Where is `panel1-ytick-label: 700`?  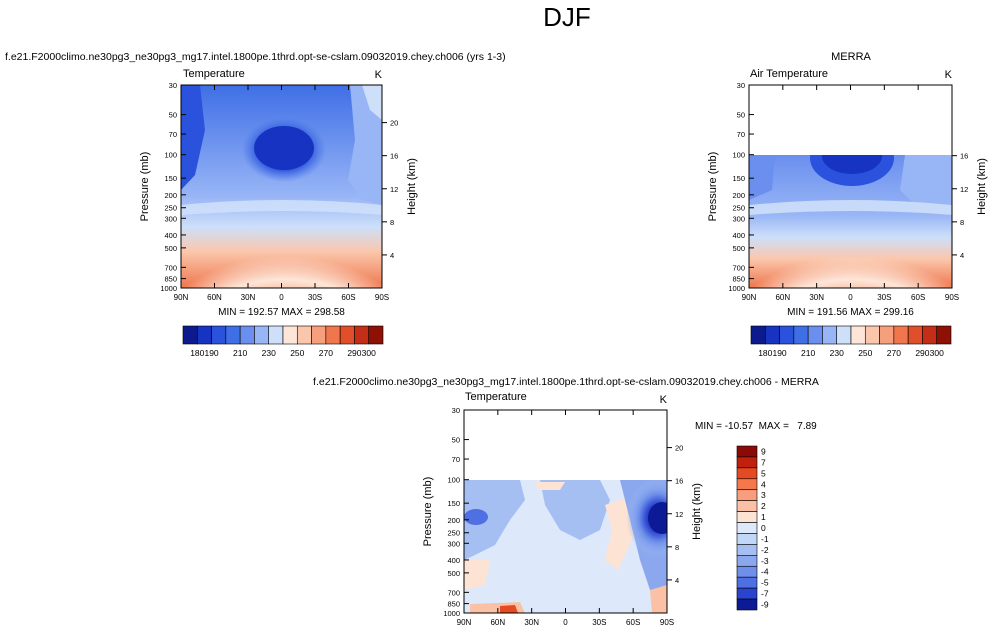 panel1-ytick-label: 700 is located at coordinates (170, 267).